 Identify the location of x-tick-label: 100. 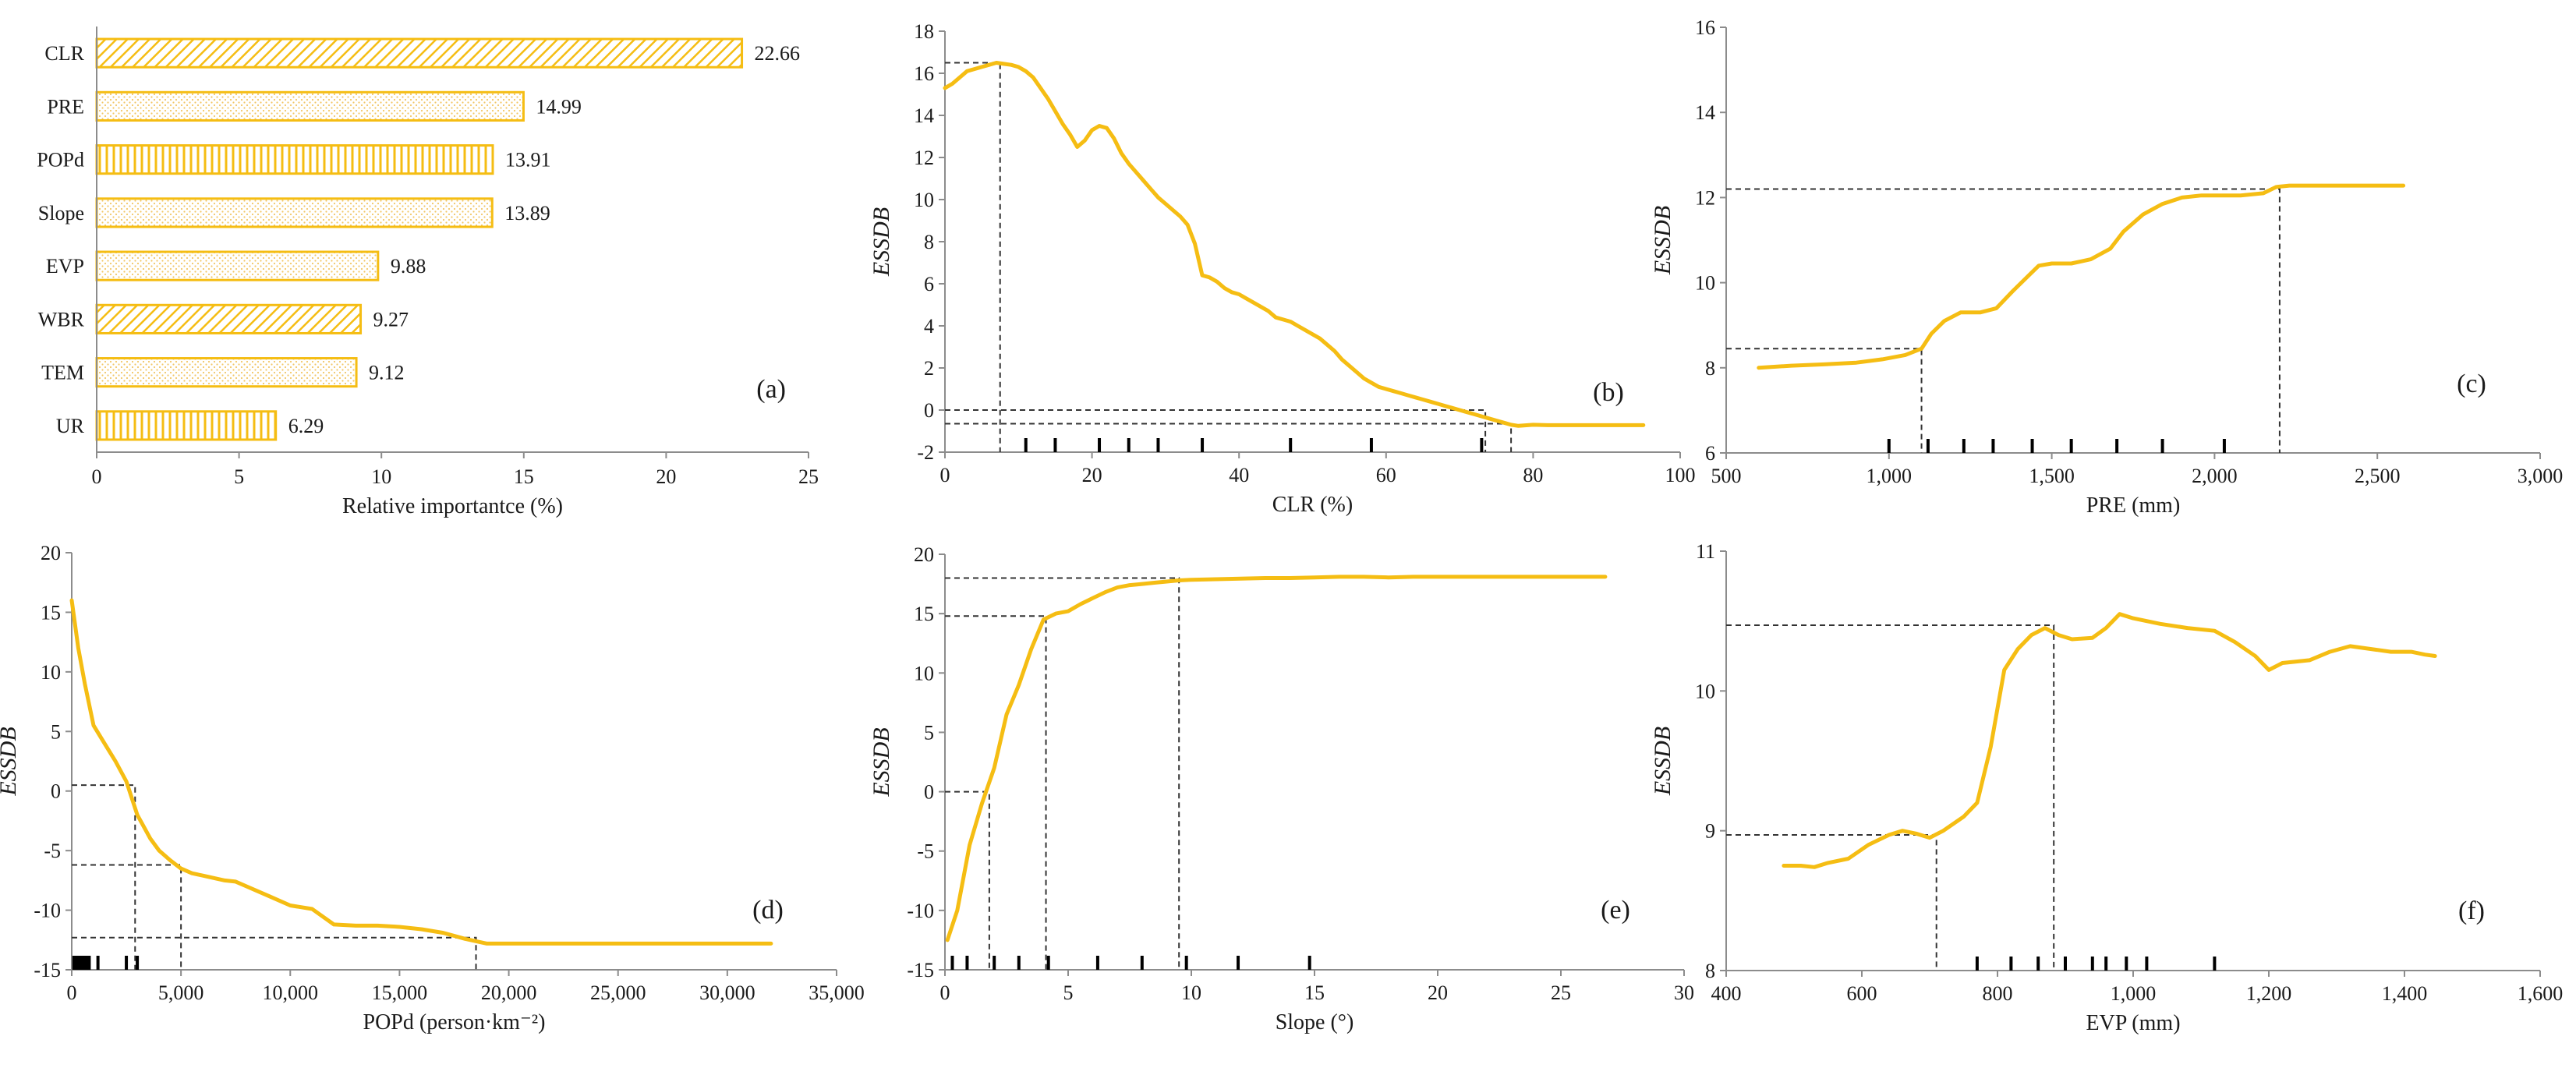
(1680, 475).